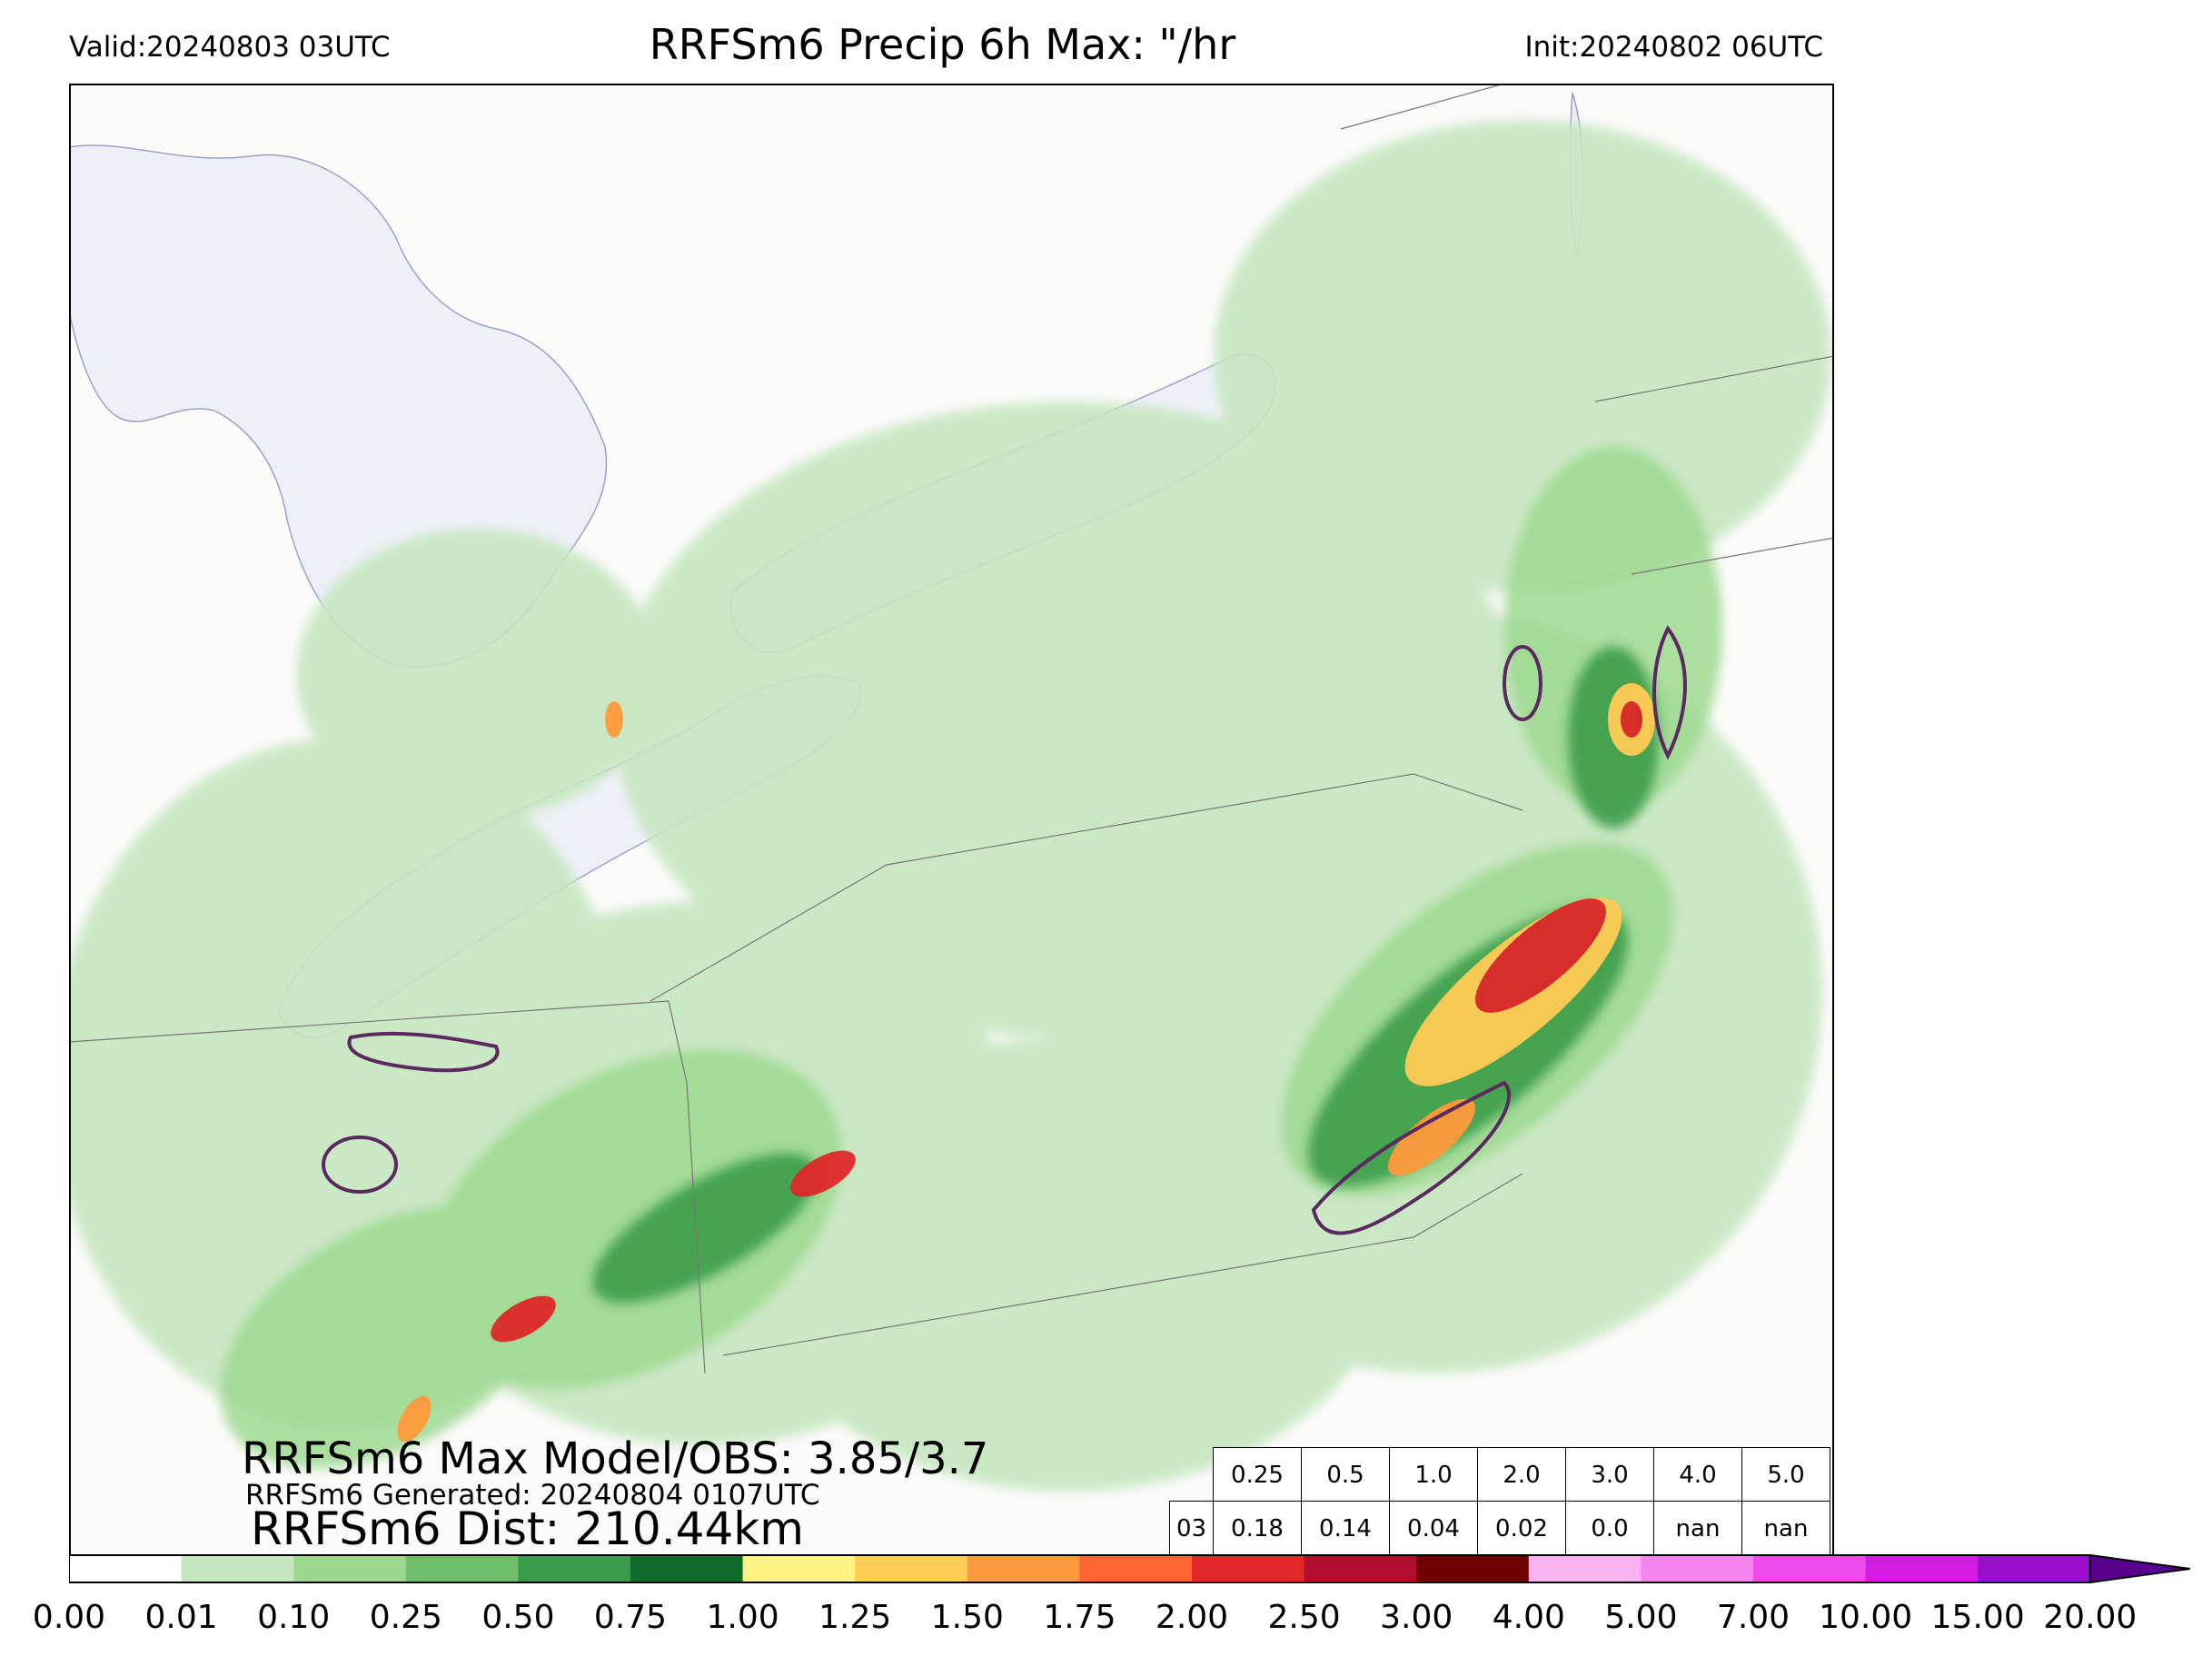 This screenshot has width=2212, height=1666. I want to click on table-header-cell: 2.0, so click(1521, 1475).